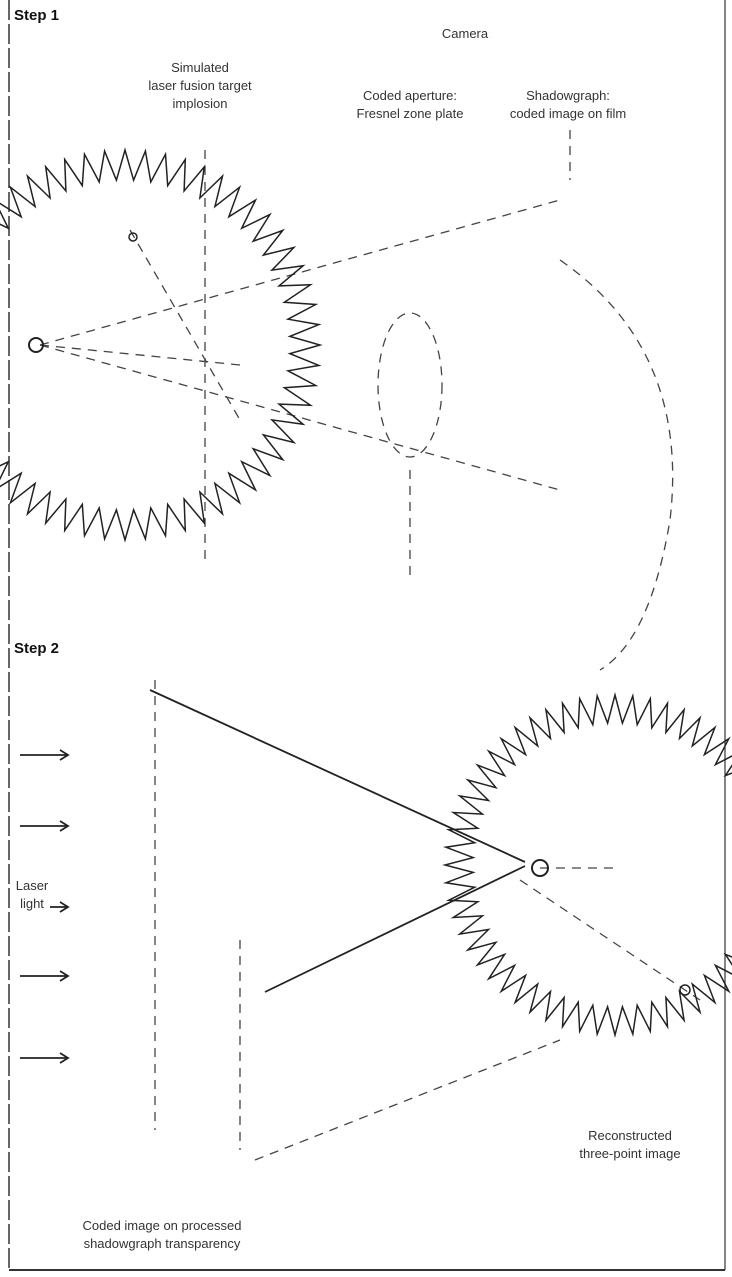 This screenshot has height=1277, width=732. I want to click on label-line: light, so click(32, 903).